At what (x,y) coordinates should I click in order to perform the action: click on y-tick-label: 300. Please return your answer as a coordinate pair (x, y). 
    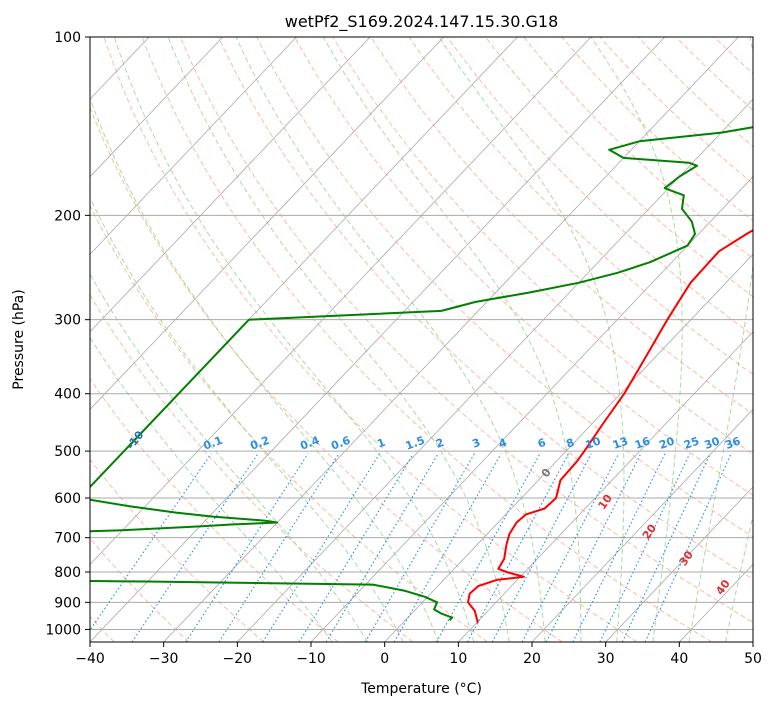
    Looking at the image, I should click on (67, 321).